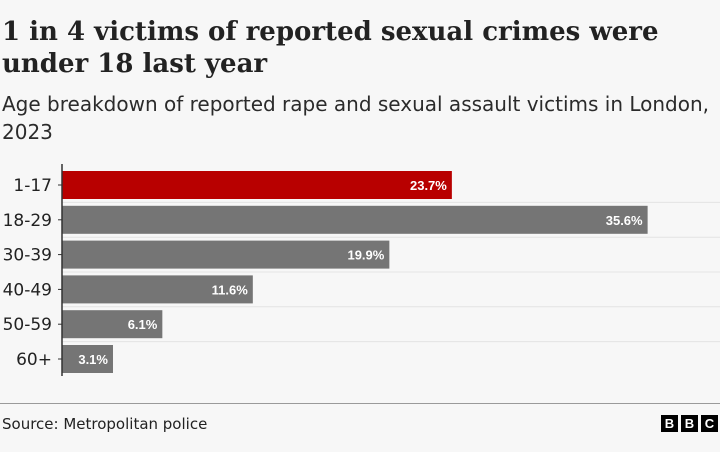 The image size is (720, 452). I want to click on bbc-logo-letter-2: B, so click(689, 423).